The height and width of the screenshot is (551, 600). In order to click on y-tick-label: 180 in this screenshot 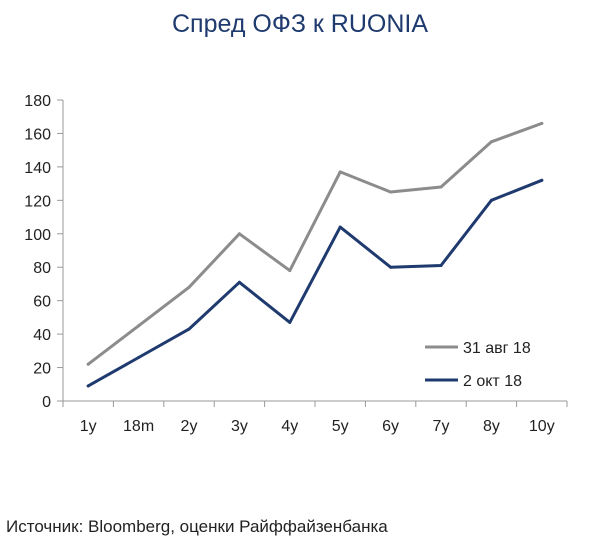, I will do `click(37, 101)`.